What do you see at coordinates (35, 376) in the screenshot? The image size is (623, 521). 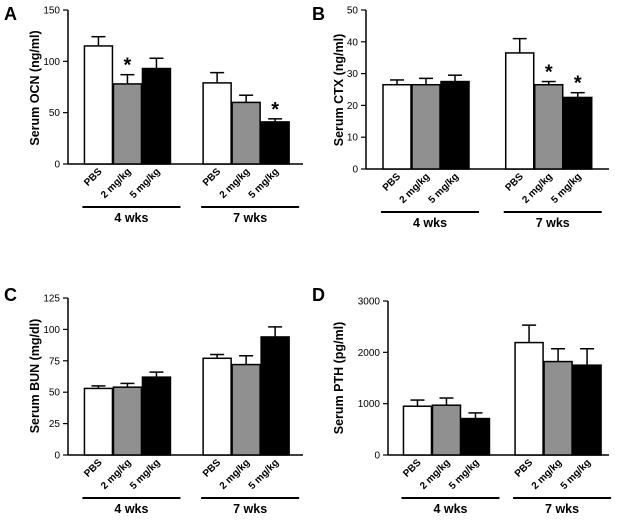 I see `y-axis-label: Serum BUN (mg/dl)` at bounding box center [35, 376].